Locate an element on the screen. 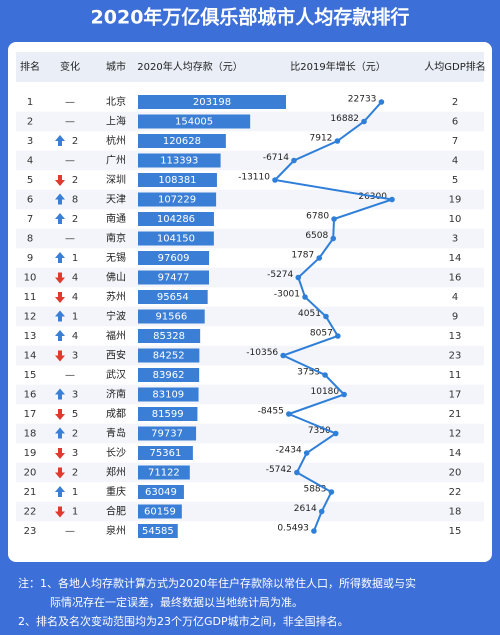 The width and height of the screenshot is (500, 635). city: 西安 is located at coordinates (116, 355).